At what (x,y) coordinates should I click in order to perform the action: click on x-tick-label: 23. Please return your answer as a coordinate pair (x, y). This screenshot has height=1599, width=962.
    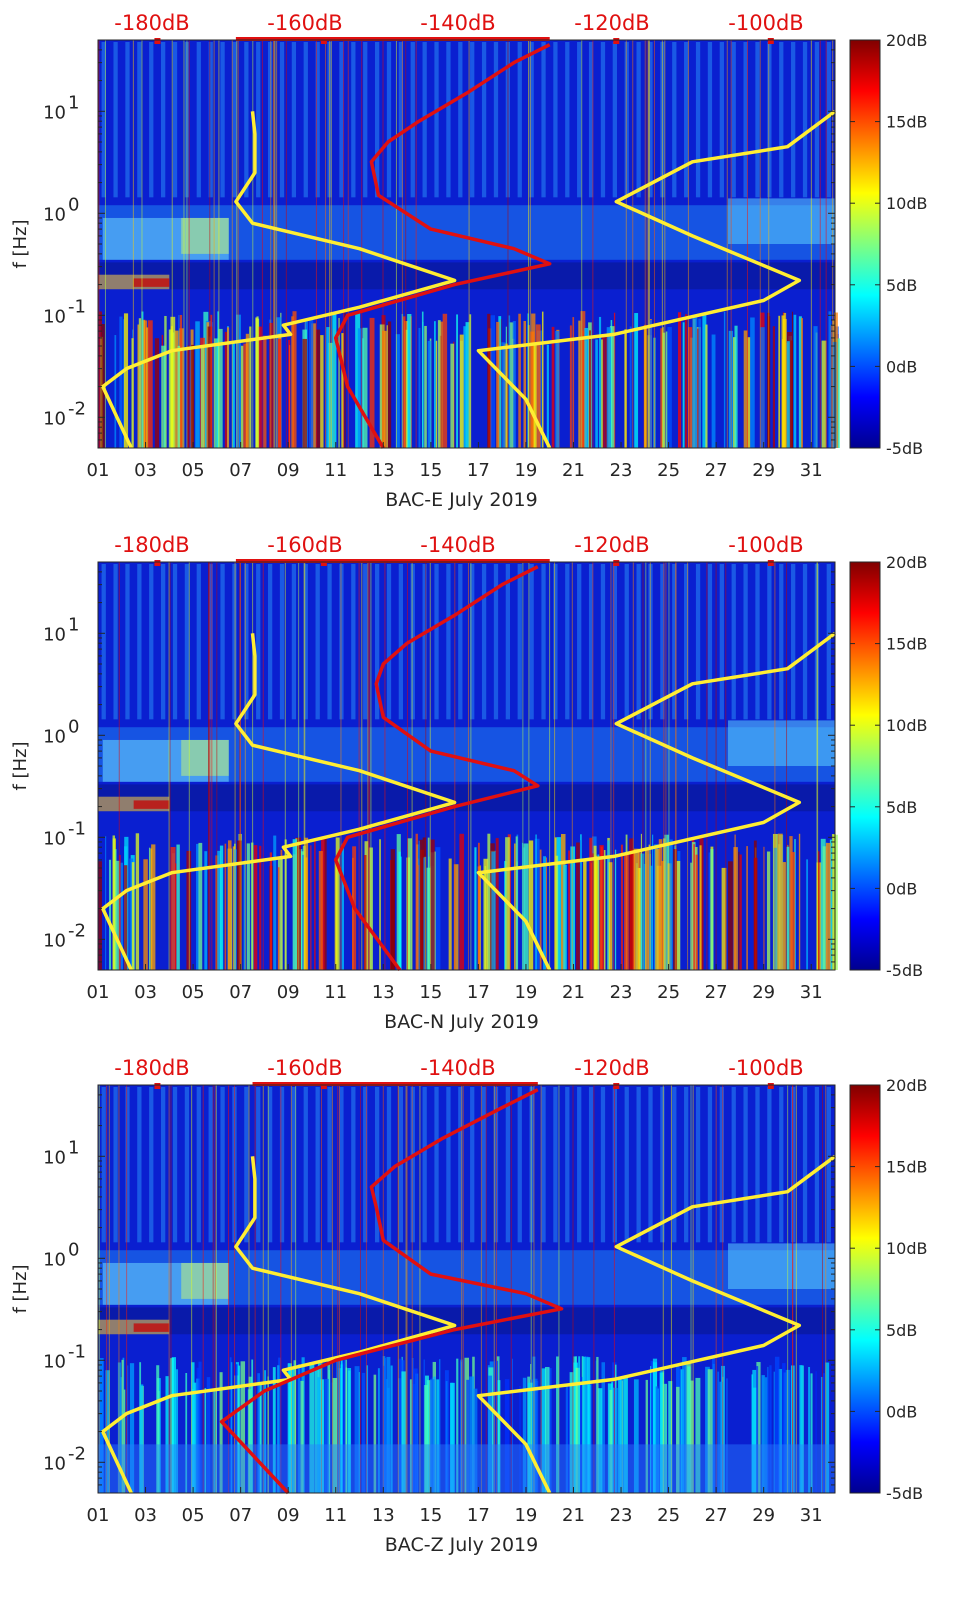
    Looking at the image, I should click on (621, 1515).